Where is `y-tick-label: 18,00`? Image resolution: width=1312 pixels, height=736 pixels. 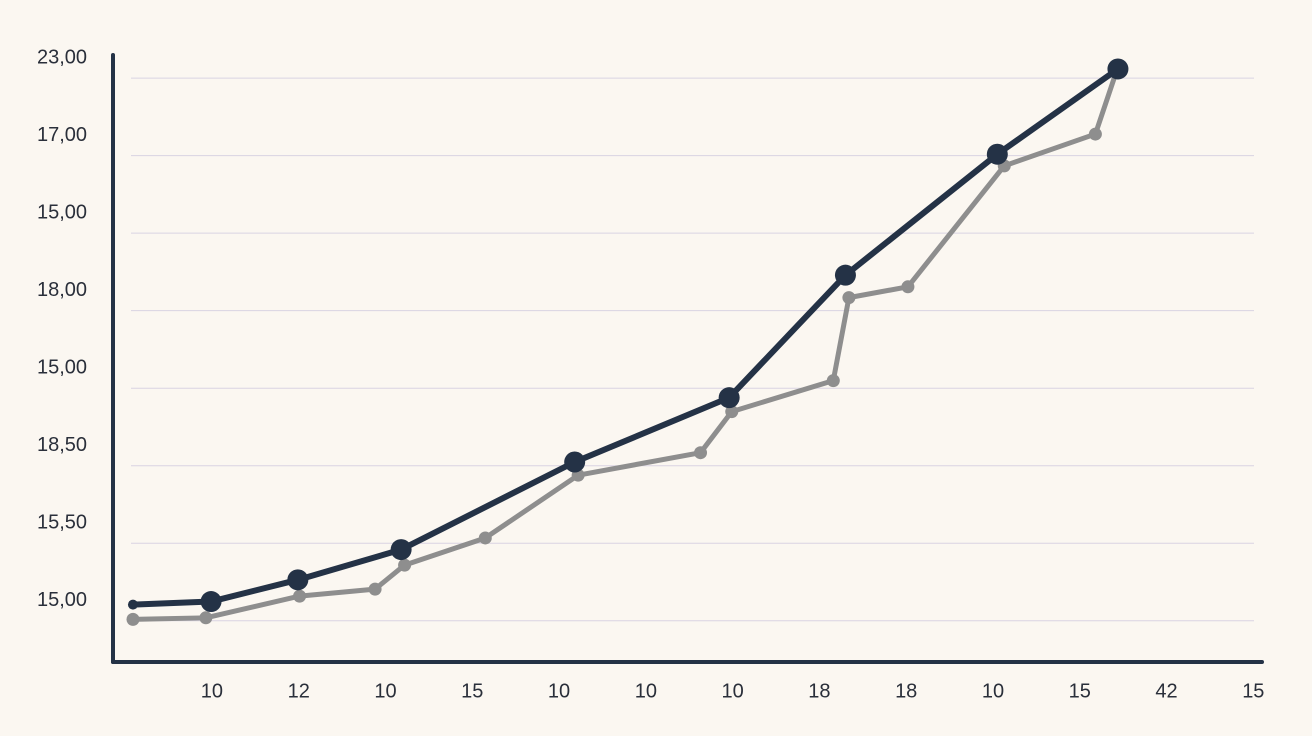
y-tick-label: 18,00 is located at coordinates (62, 290).